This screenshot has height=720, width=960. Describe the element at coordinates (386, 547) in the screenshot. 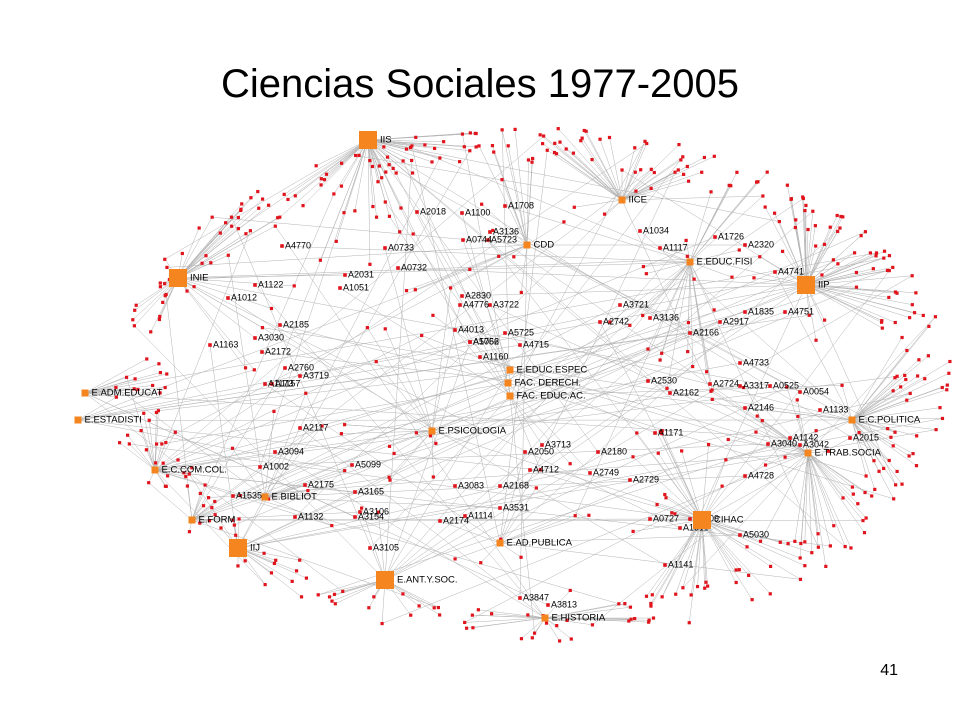

I see `node-label: A3105` at that location.